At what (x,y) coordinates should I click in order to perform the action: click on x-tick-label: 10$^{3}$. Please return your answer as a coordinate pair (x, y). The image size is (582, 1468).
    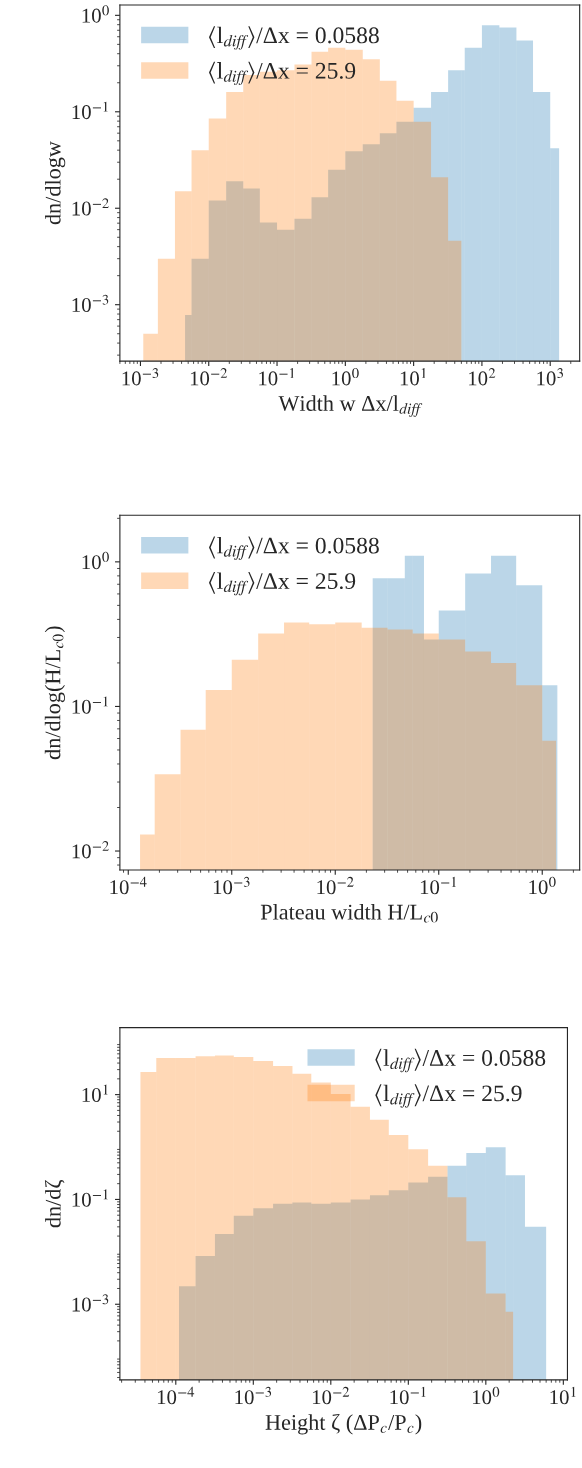
    Looking at the image, I should click on (550, 377).